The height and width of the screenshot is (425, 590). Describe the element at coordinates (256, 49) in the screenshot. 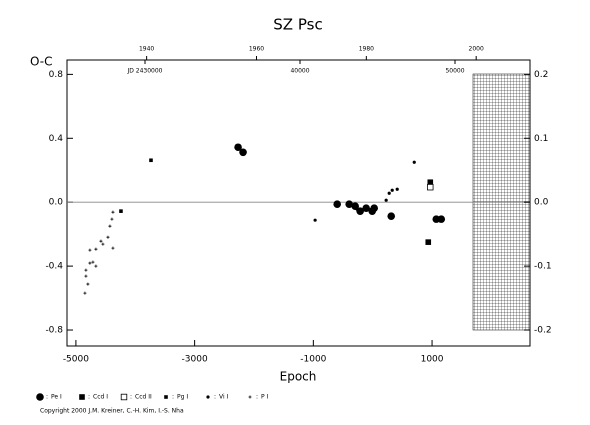

I see `top-tick-label: 1960` at that location.